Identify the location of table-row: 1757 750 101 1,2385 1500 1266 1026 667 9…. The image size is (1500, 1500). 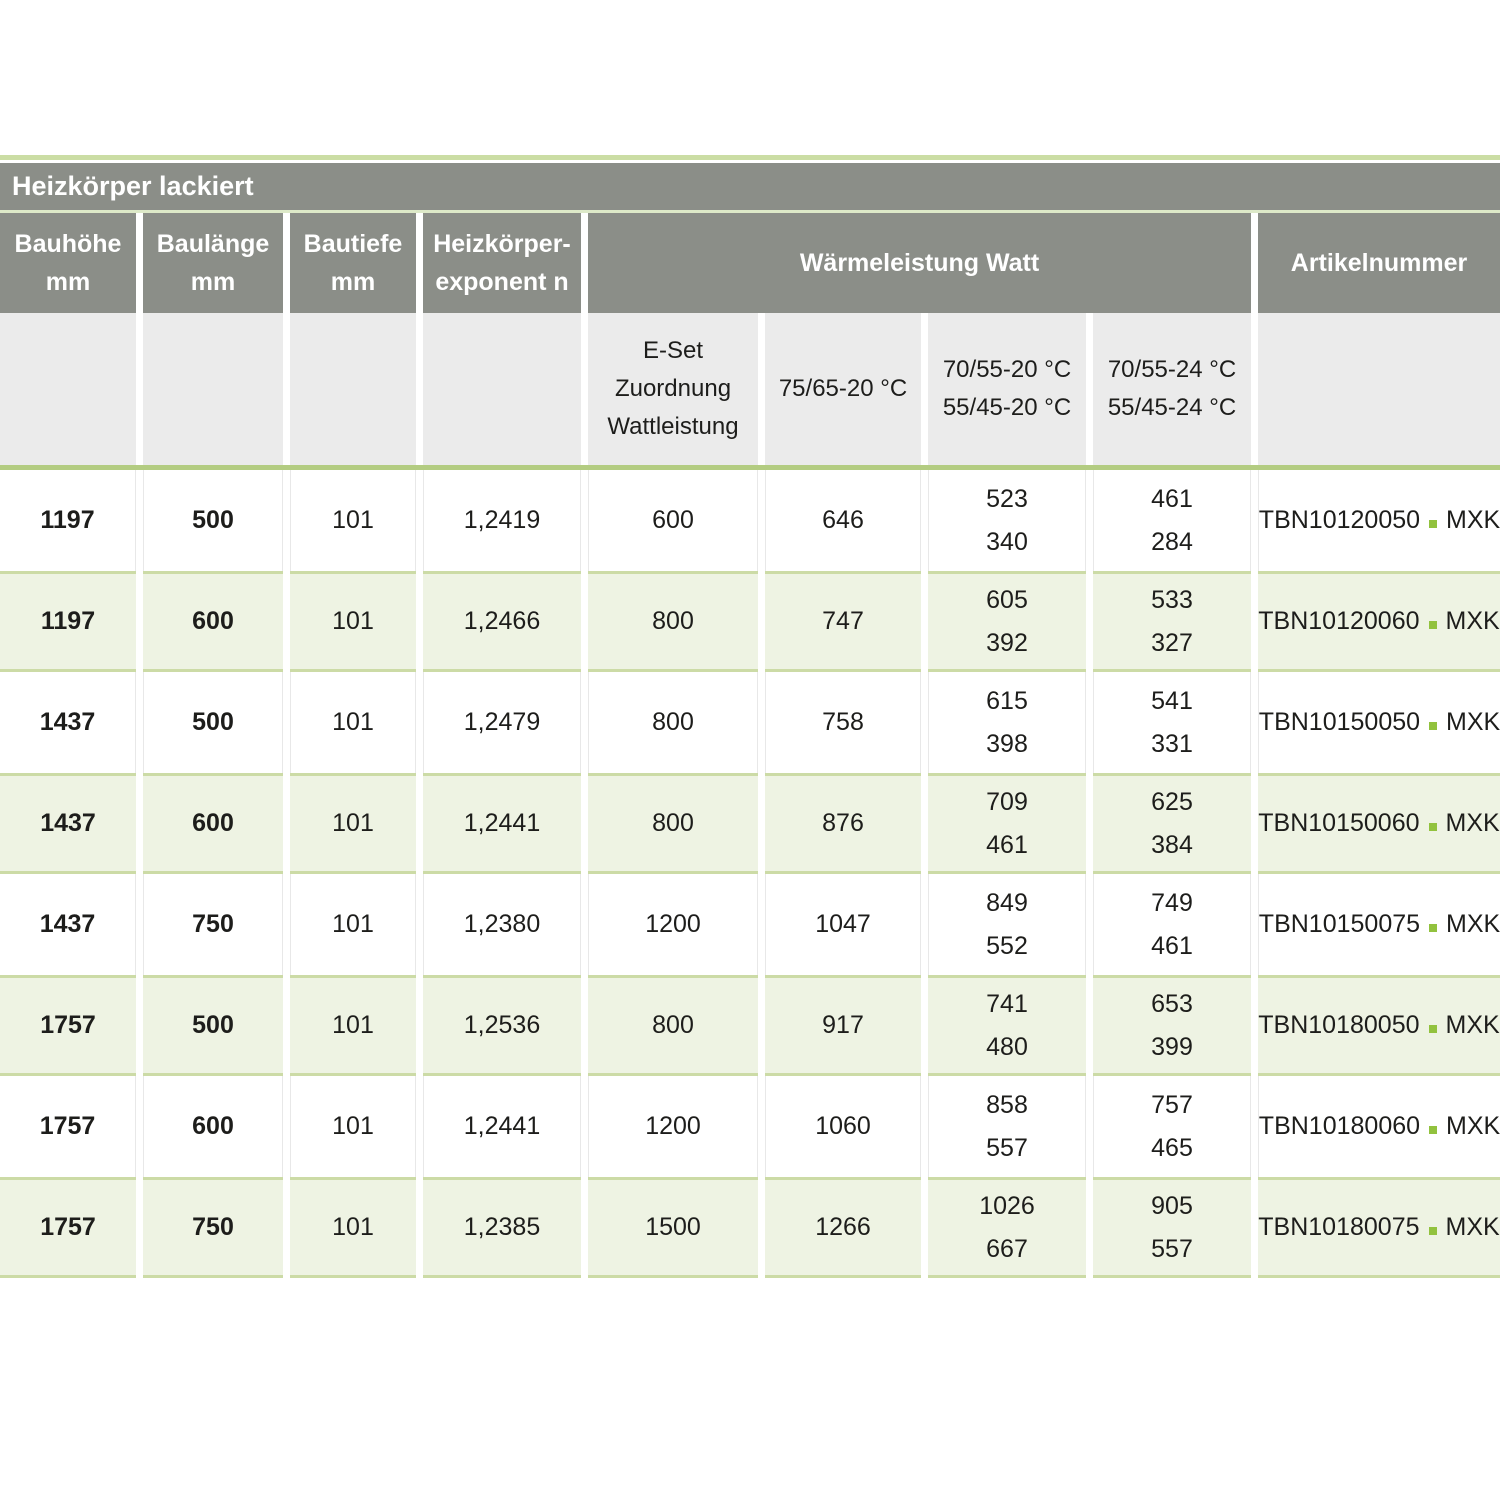
(750, 1227).